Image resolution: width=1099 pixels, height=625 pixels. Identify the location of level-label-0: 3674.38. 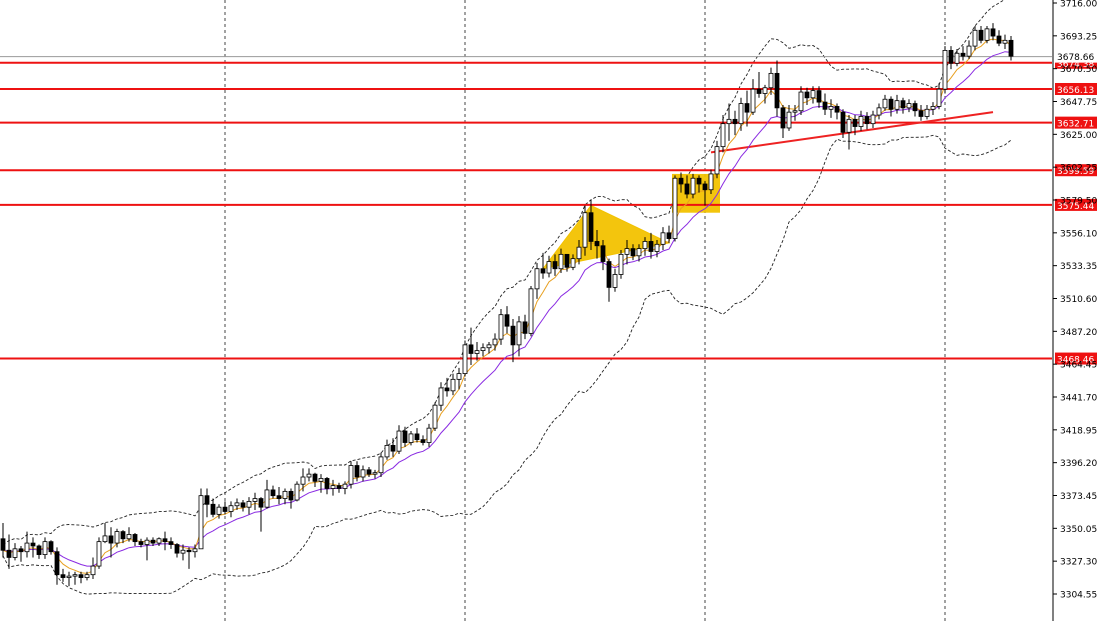
(1075, 65).